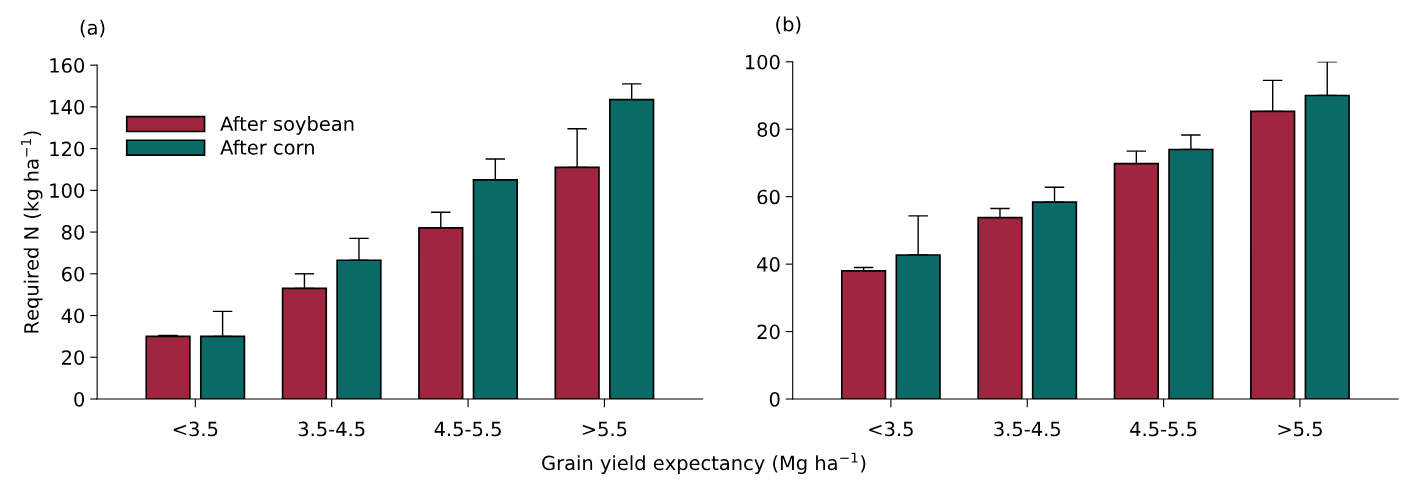  What do you see at coordinates (267, 147) in the screenshot?
I see `legend-label: After corn` at bounding box center [267, 147].